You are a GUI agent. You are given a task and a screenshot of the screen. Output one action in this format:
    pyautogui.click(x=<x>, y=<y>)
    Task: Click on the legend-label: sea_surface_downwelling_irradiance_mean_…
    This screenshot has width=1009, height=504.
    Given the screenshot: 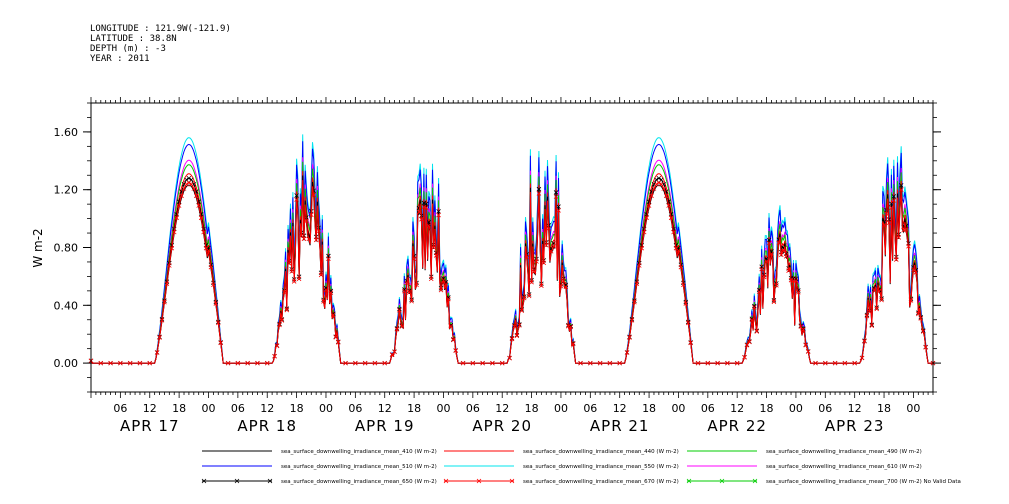 What is the action you would take?
    pyautogui.click(x=601, y=482)
    